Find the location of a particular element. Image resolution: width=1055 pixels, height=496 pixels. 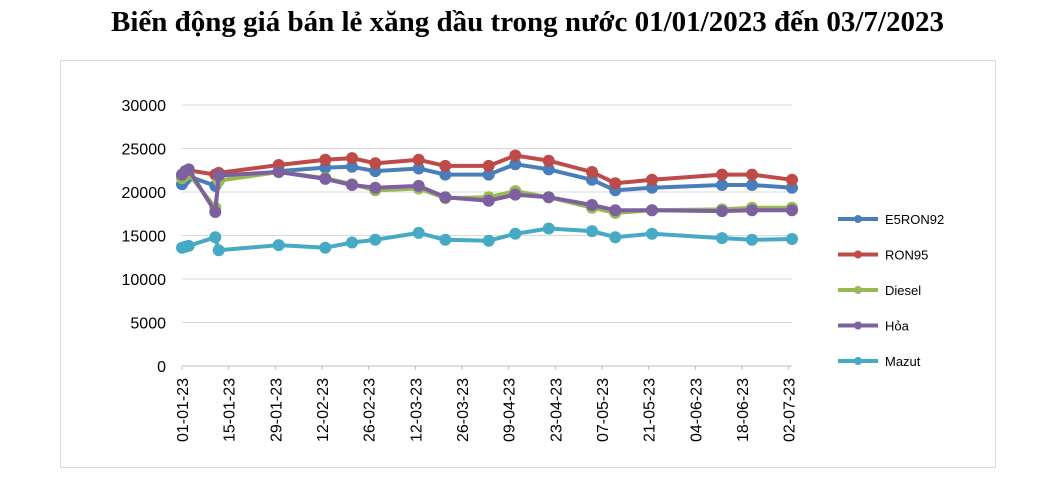

x-tick-label: 04-06-23 is located at coordinates (696, 410).